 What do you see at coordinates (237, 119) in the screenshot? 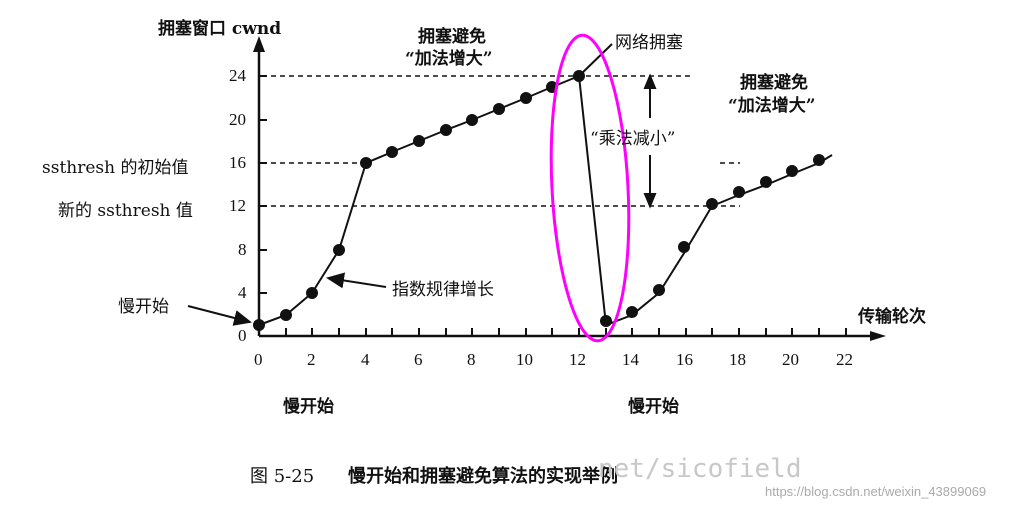
I see `y-tick-label: 20` at bounding box center [237, 119].